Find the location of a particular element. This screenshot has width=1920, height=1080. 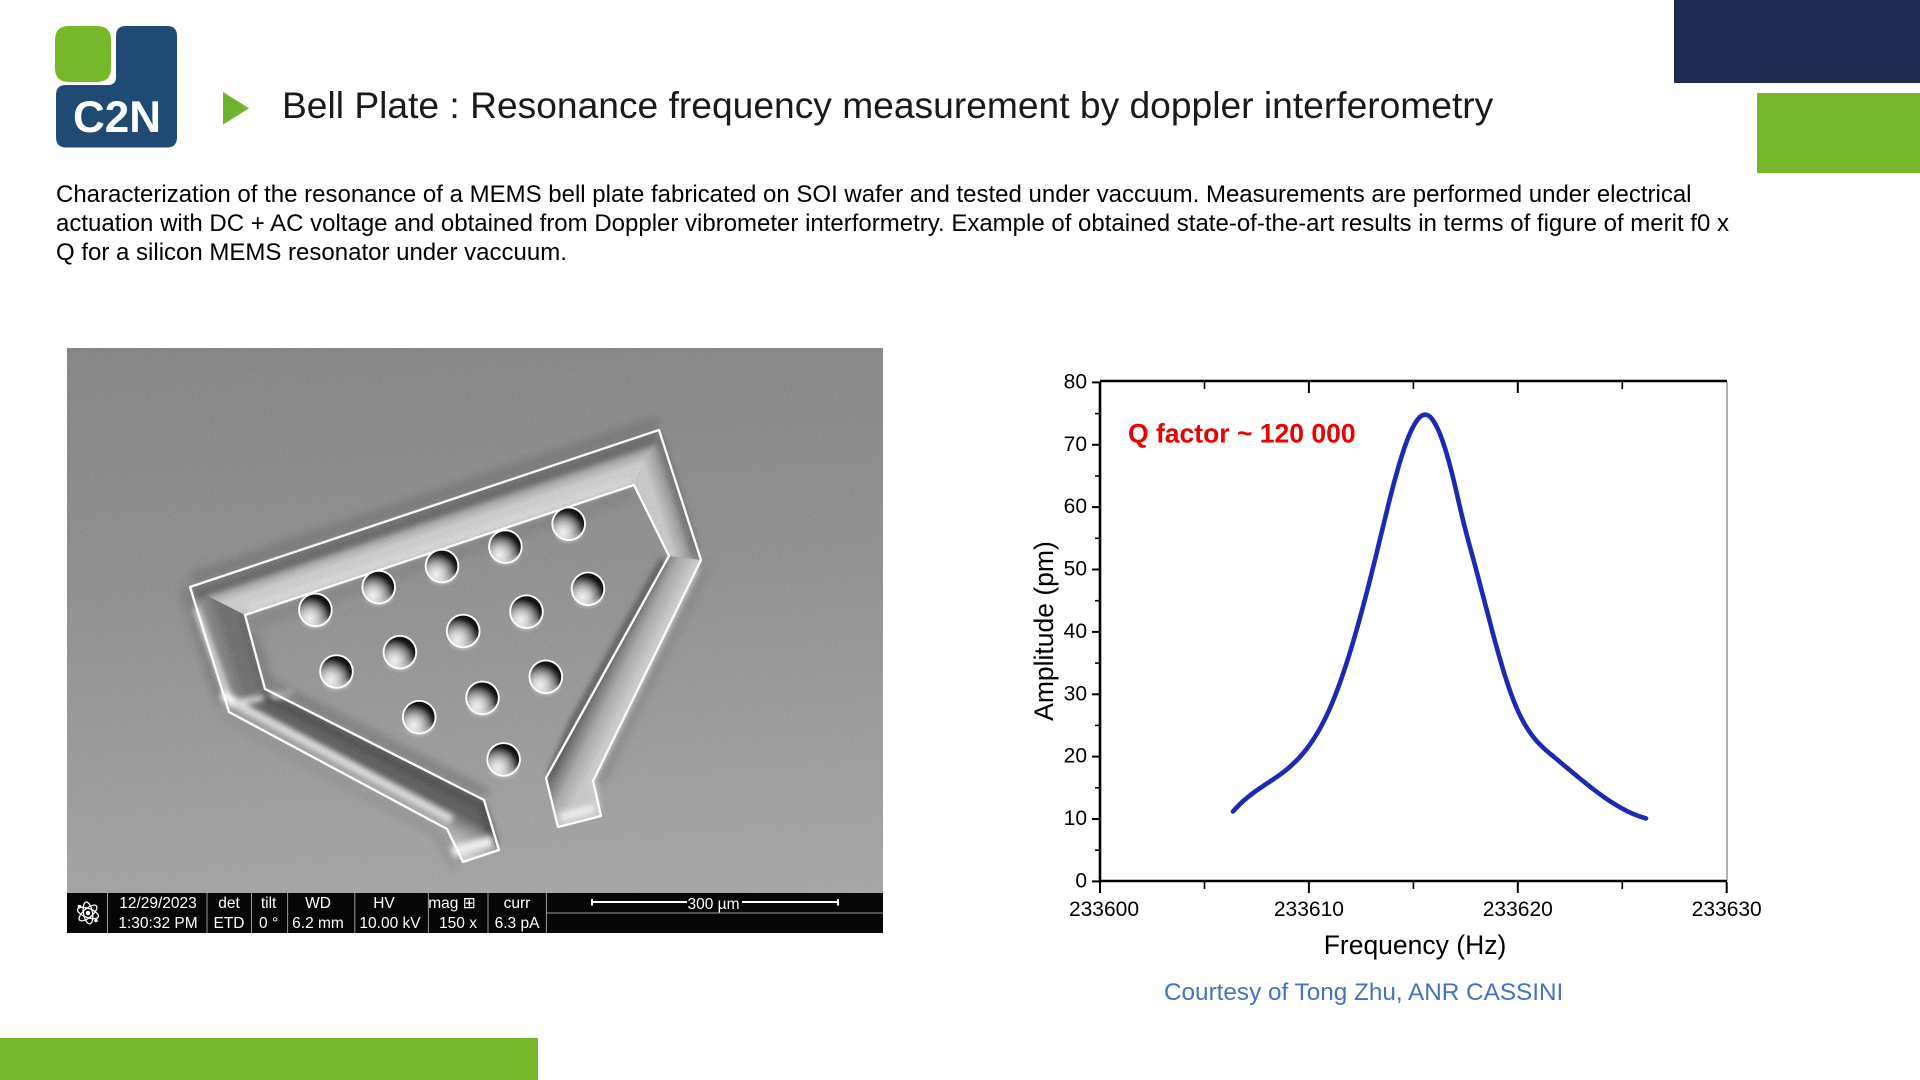

svg-text: ETD is located at coordinates (229, 923).